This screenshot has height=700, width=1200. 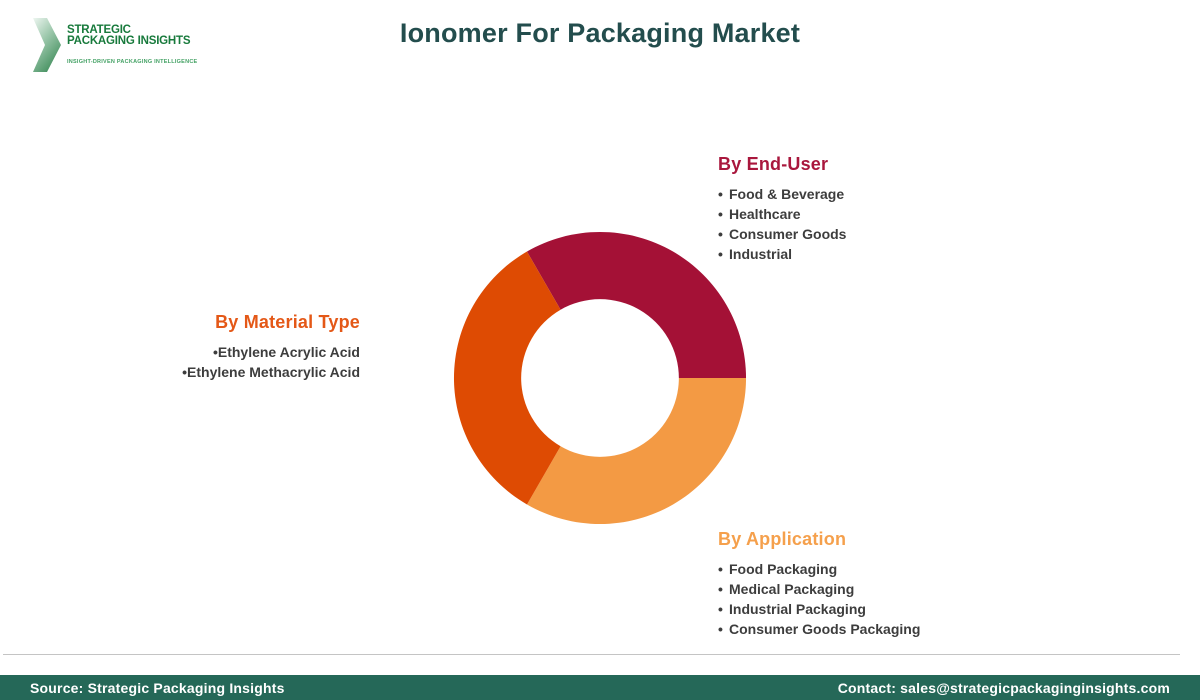 What do you see at coordinates (773, 164) in the screenshot?
I see `section-heading-end-user: By End-User` at bounding box center [773, 164].